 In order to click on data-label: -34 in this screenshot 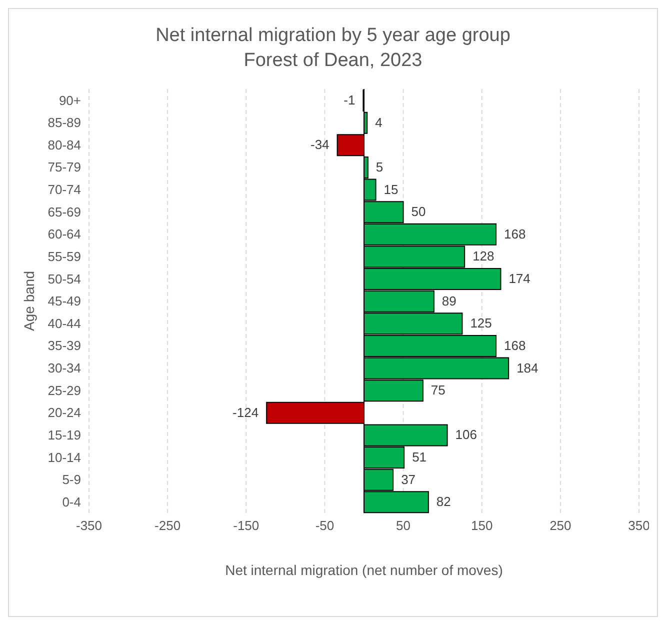, I will do `click(320, 144)`.